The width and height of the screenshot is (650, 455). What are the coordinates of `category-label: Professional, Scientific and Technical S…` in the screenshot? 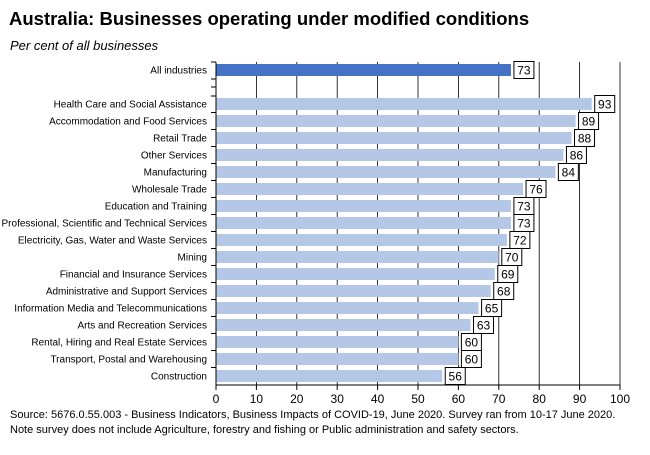 It's located at (104, 224).